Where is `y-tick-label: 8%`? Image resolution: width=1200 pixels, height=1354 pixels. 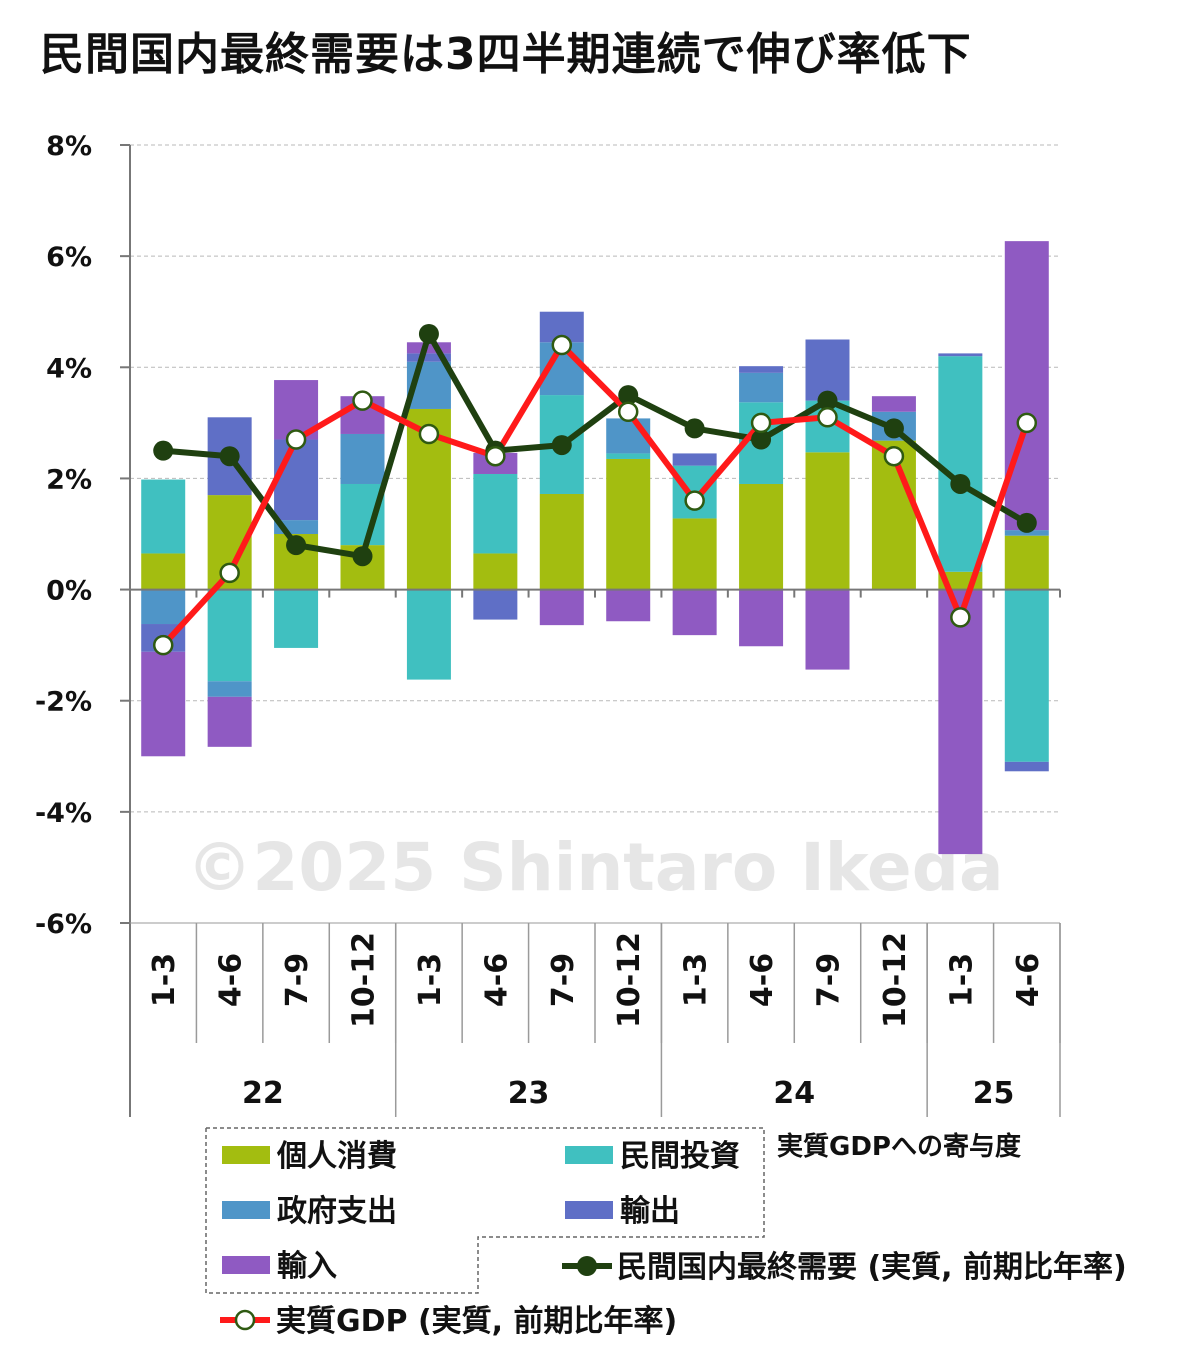
y-tick-label: 8% is located at coordinates (69, 146).